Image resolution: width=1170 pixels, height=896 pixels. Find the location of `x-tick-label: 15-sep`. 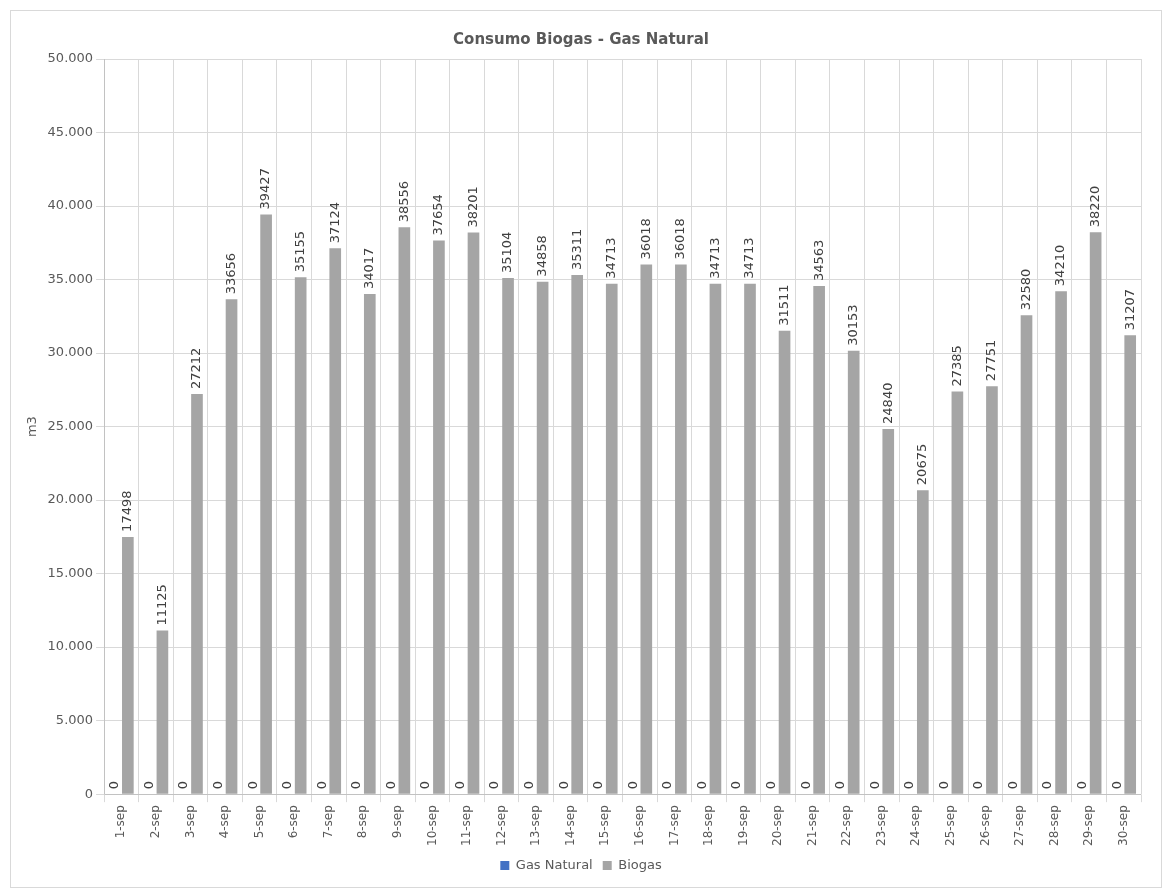

x-tick-label: 15-sep is located at coordinates (604, 826).